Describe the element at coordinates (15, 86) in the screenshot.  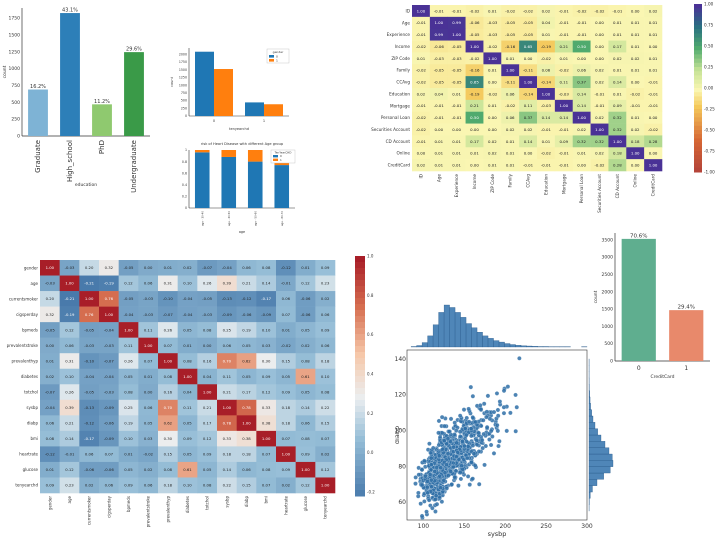
I see `y-tick-label: 750` at that location.